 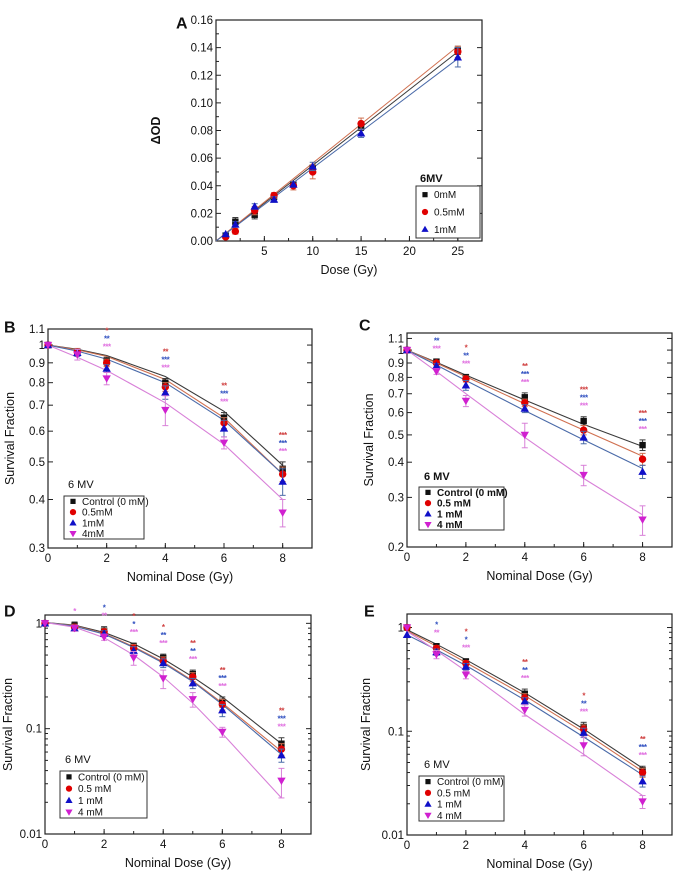 I want to click on x-tick-label: 10, so click(x=312, y=252).